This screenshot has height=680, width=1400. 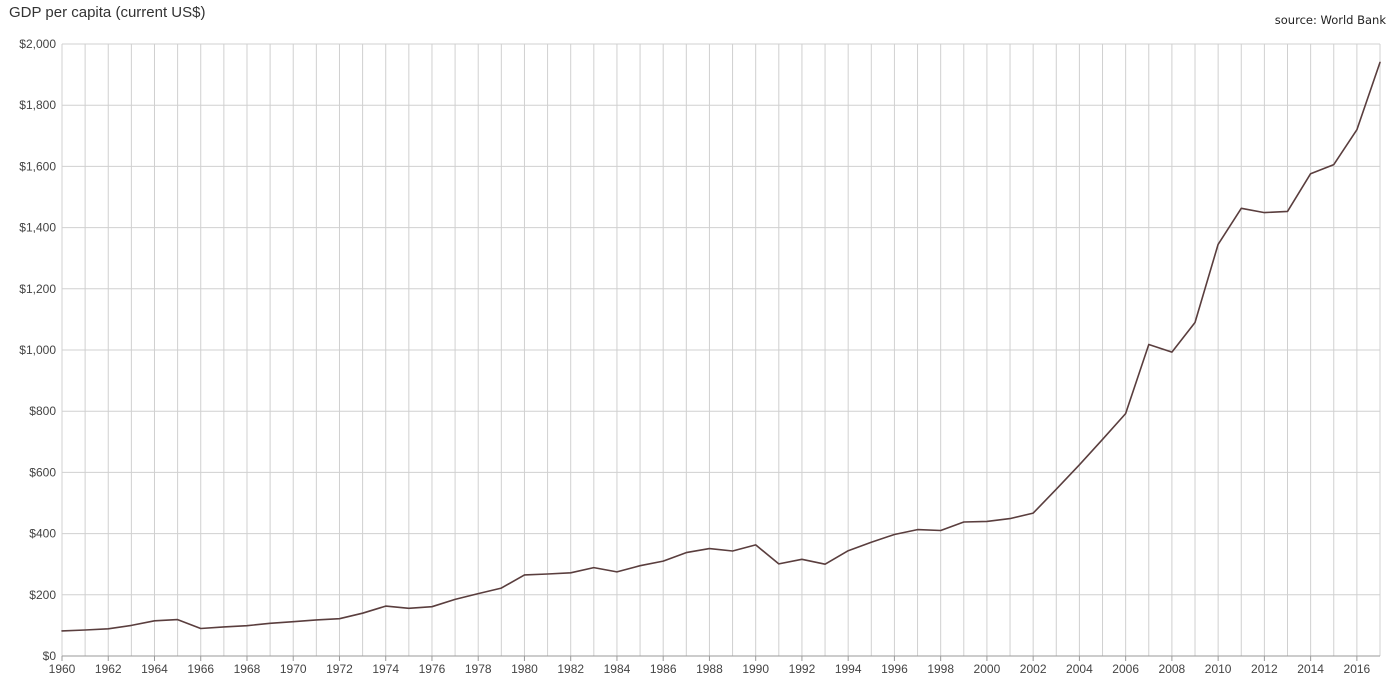 I want to click on y-tick-label: $600, so click(x=42, y=472).